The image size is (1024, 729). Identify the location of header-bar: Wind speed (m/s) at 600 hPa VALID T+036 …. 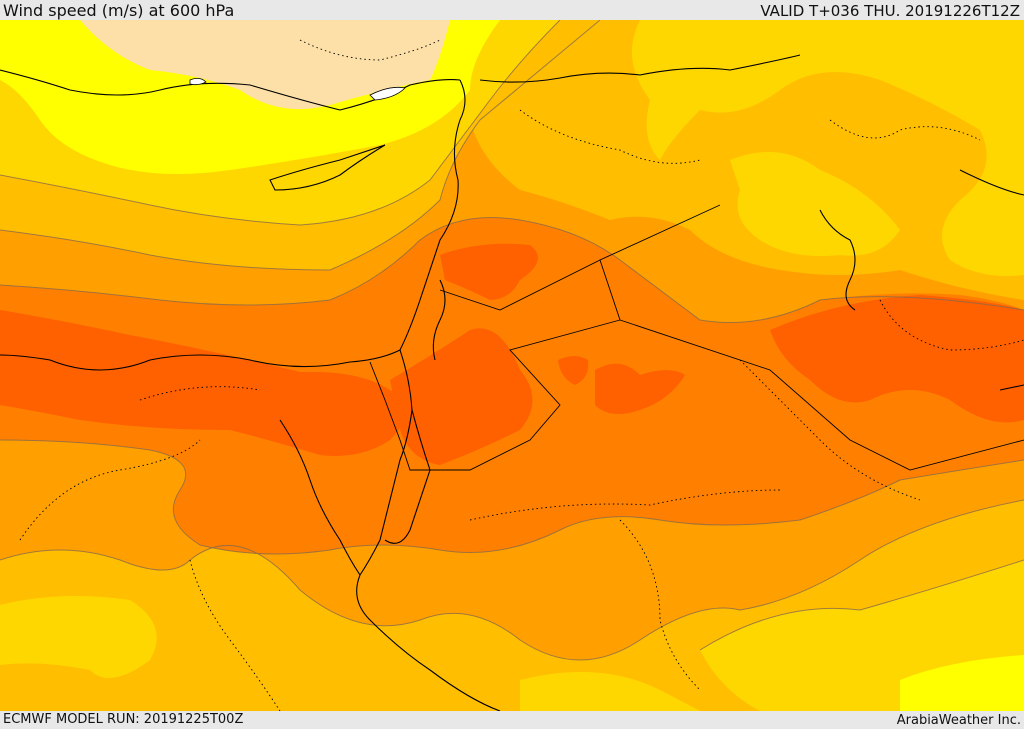
(512, 10).